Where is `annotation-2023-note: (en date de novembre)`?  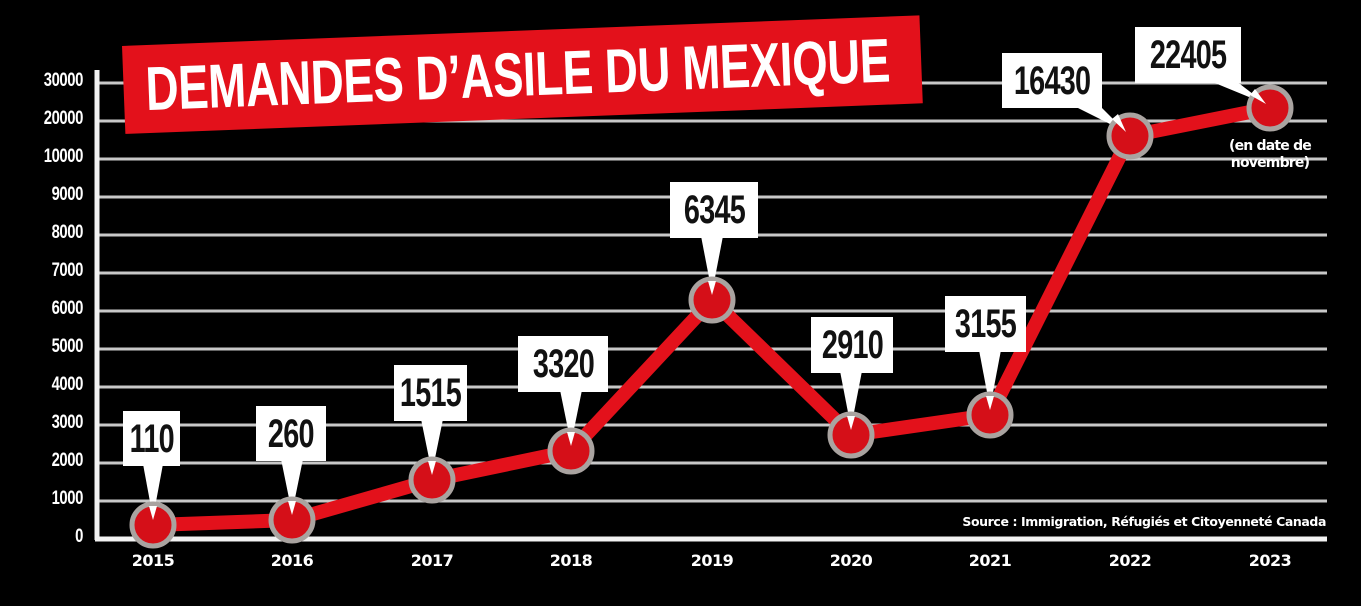
annotation-2023-note: (en date de novembre) is located at coordinates (1270, 155).